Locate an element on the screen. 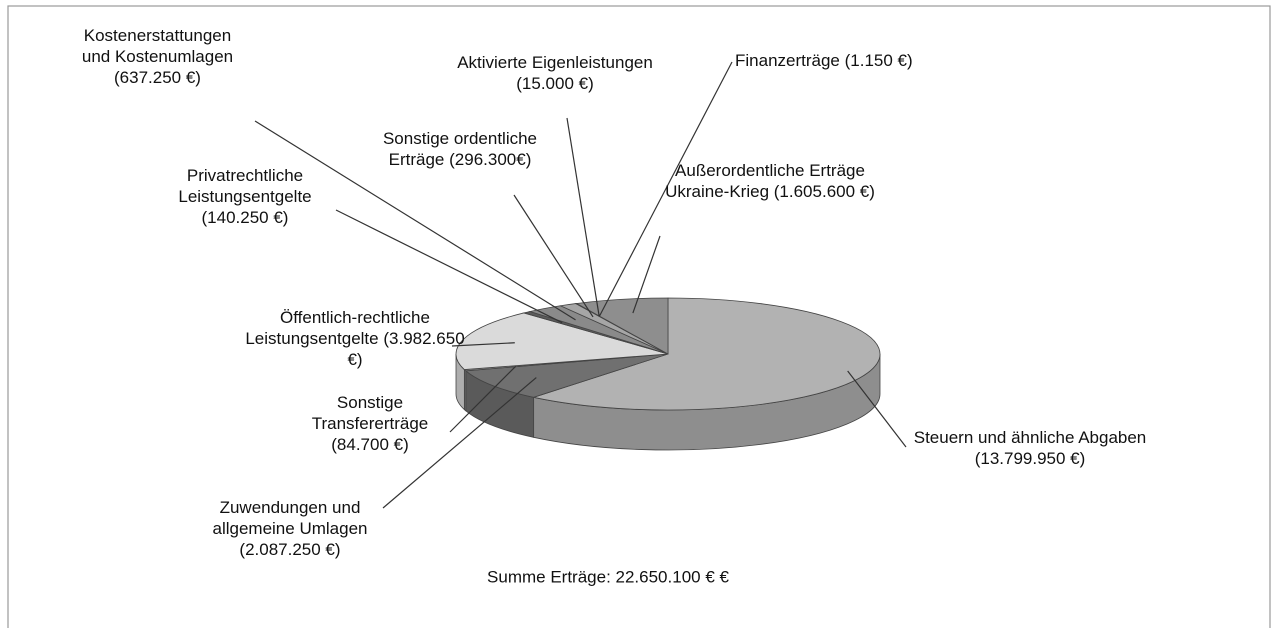  category-name: Sonstige Transfererträge is located at coordinates (370, 413).